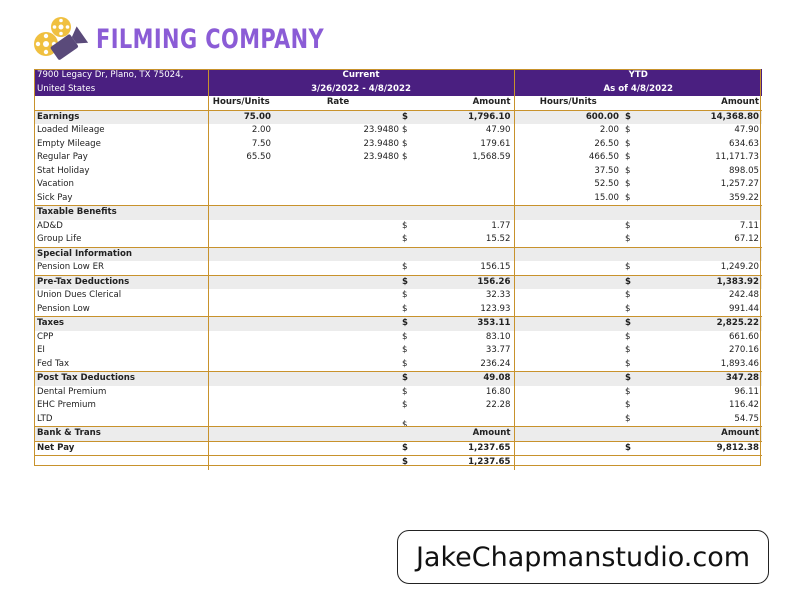 The height and width of the screenshot is (603, 788). What do you see at coordinates (458, 351) in the screenshot?
I see `row-current-amount-cell: $33.77` at bounding box center [458, 351].